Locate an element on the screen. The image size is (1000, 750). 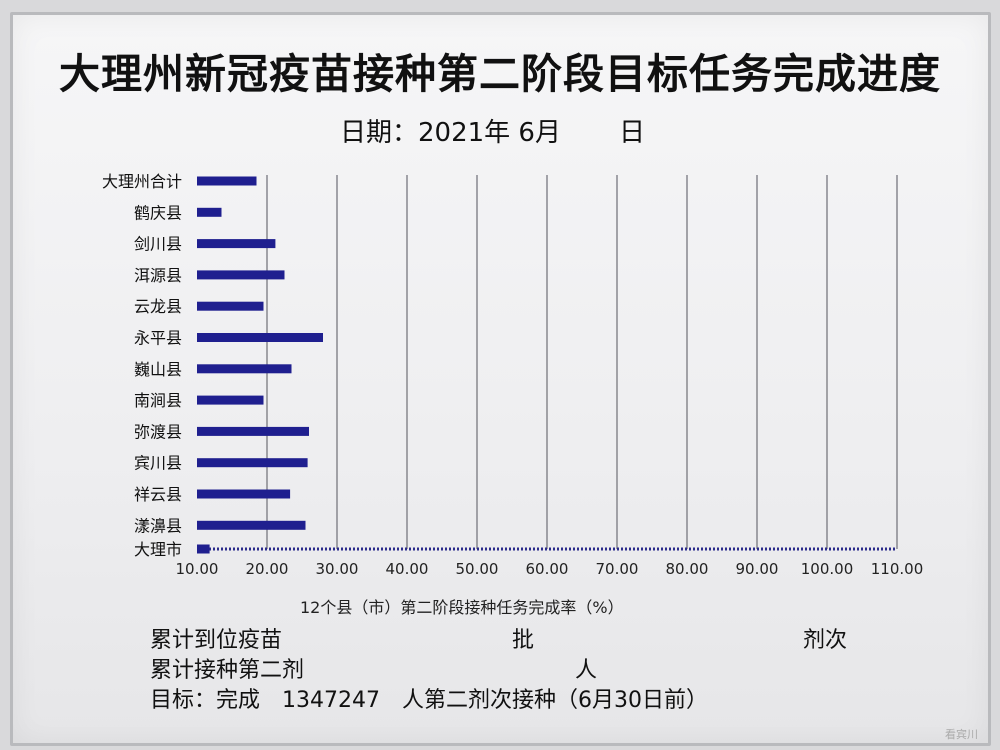
date-day: 日 is located at coordinates (631, 133).